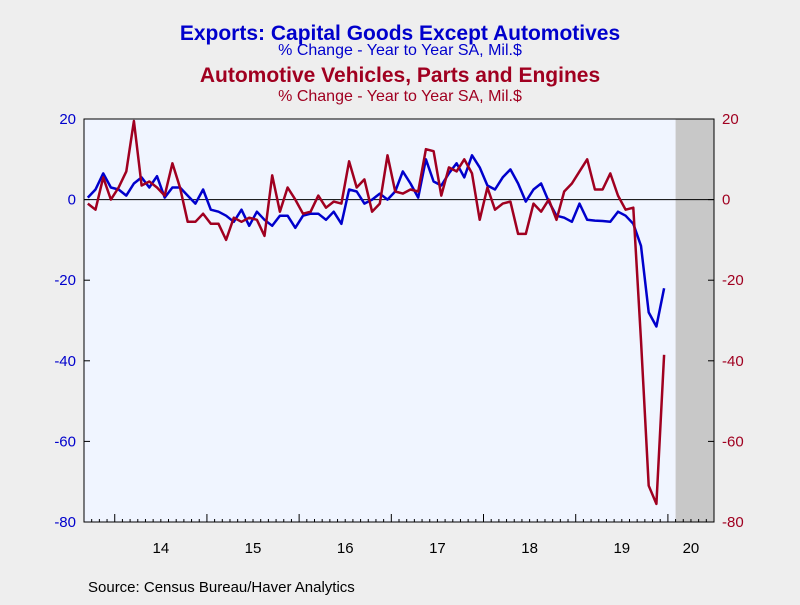  What do you see at coordinates (65, 522) in the screenshot?
I see `y-tick-label-left: -80` at bounding box center [65, 522].